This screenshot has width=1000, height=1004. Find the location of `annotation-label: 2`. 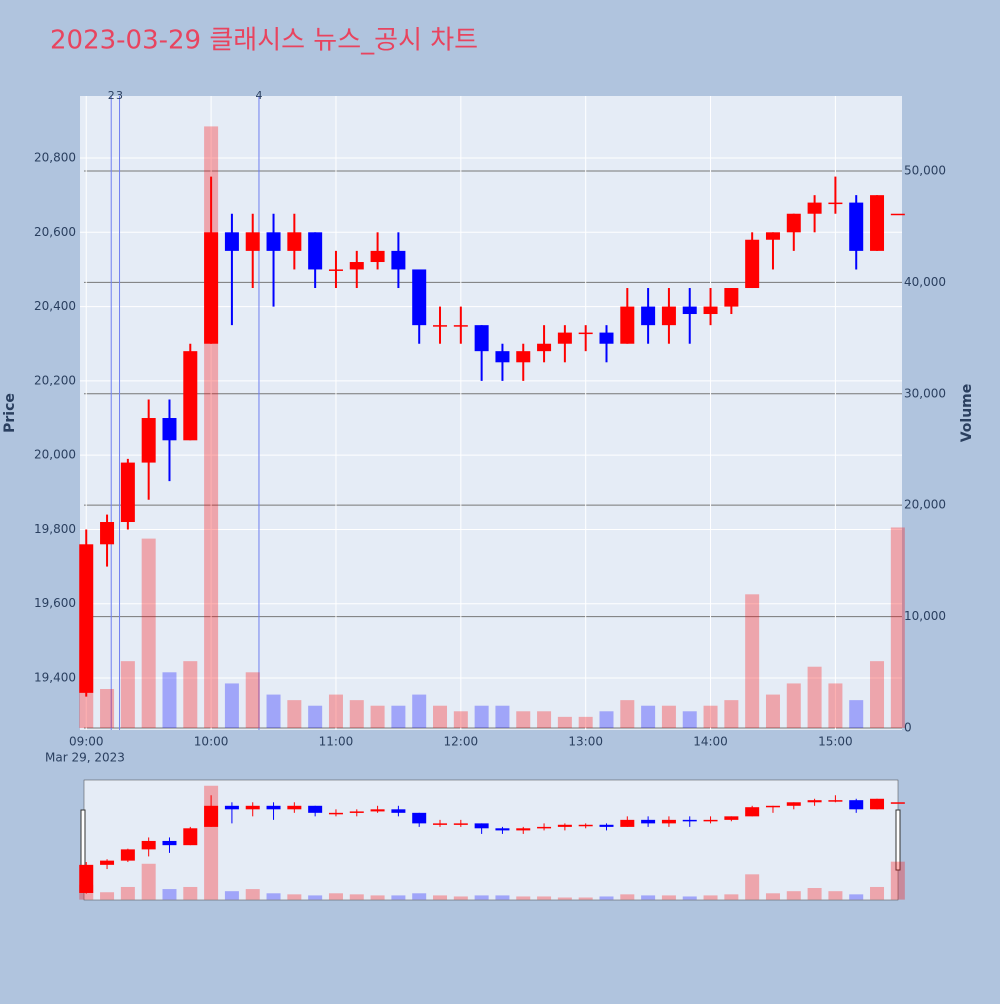

annotation-label: 2 is located at coordinates (111, 95).